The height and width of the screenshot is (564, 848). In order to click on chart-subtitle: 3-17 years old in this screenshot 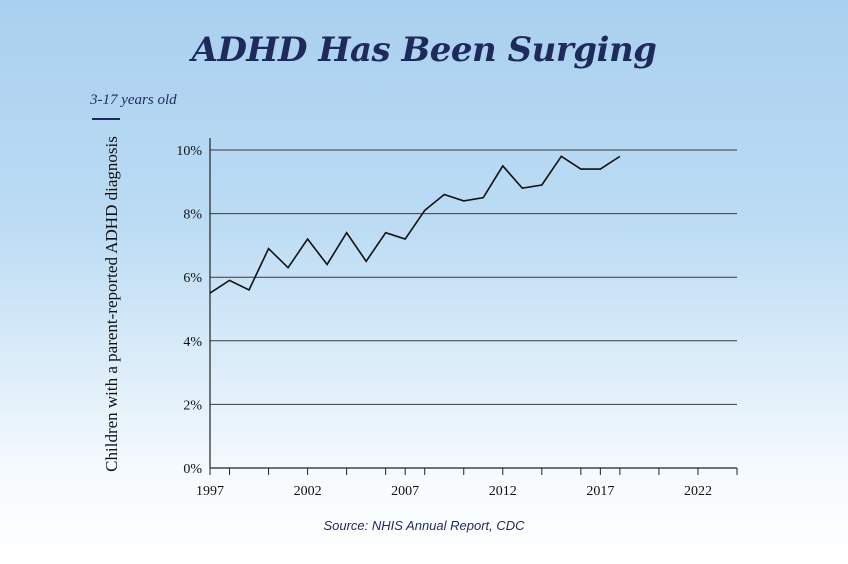, I will do `click(133, 100)`.